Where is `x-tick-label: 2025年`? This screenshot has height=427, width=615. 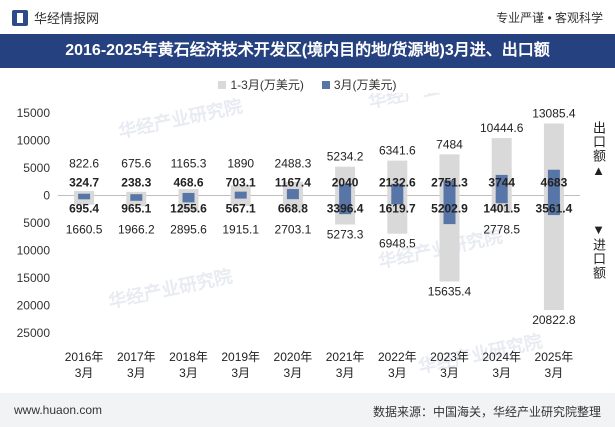
x-tick-label: 2025年 is located at coordinates (554, 357).